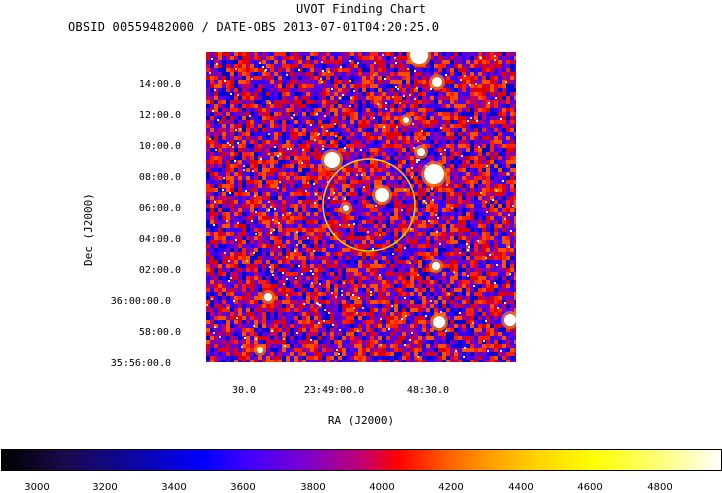 This screenshot has height=493, width=722. Describe the element at coordinates (88, 229) in the screenshot. I see `y-axis-label: Dec (J2000)` at that location.